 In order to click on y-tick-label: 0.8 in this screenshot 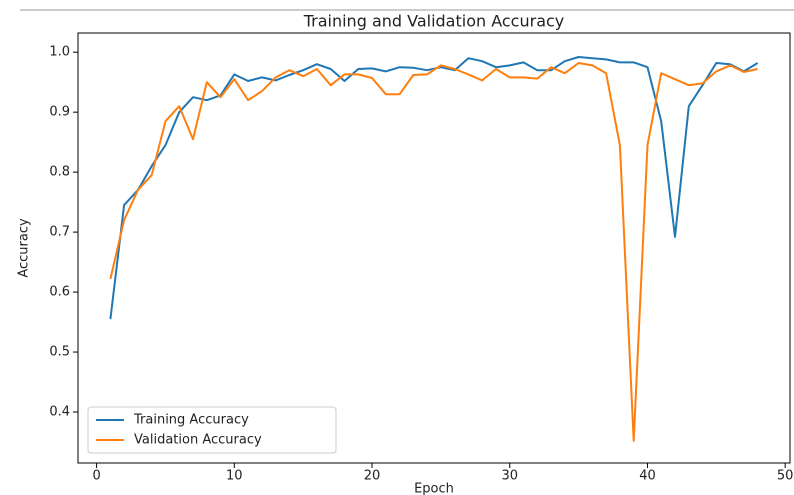, I will do `click(59, 172)`.